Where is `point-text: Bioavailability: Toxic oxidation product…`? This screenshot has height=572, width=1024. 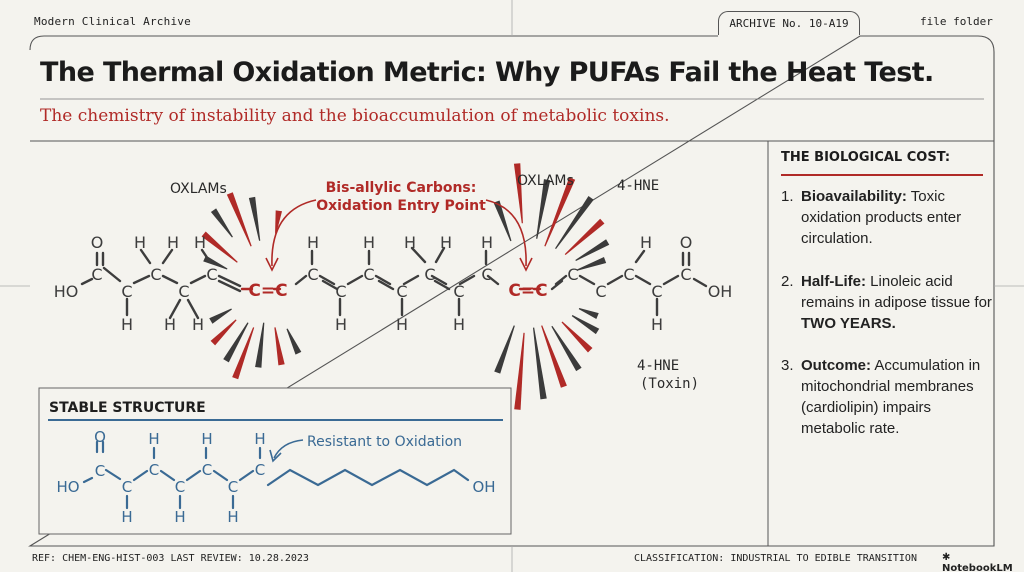 point-text: Bioavailability: Toxic oxidation product… is located at coordinates (897, 217).